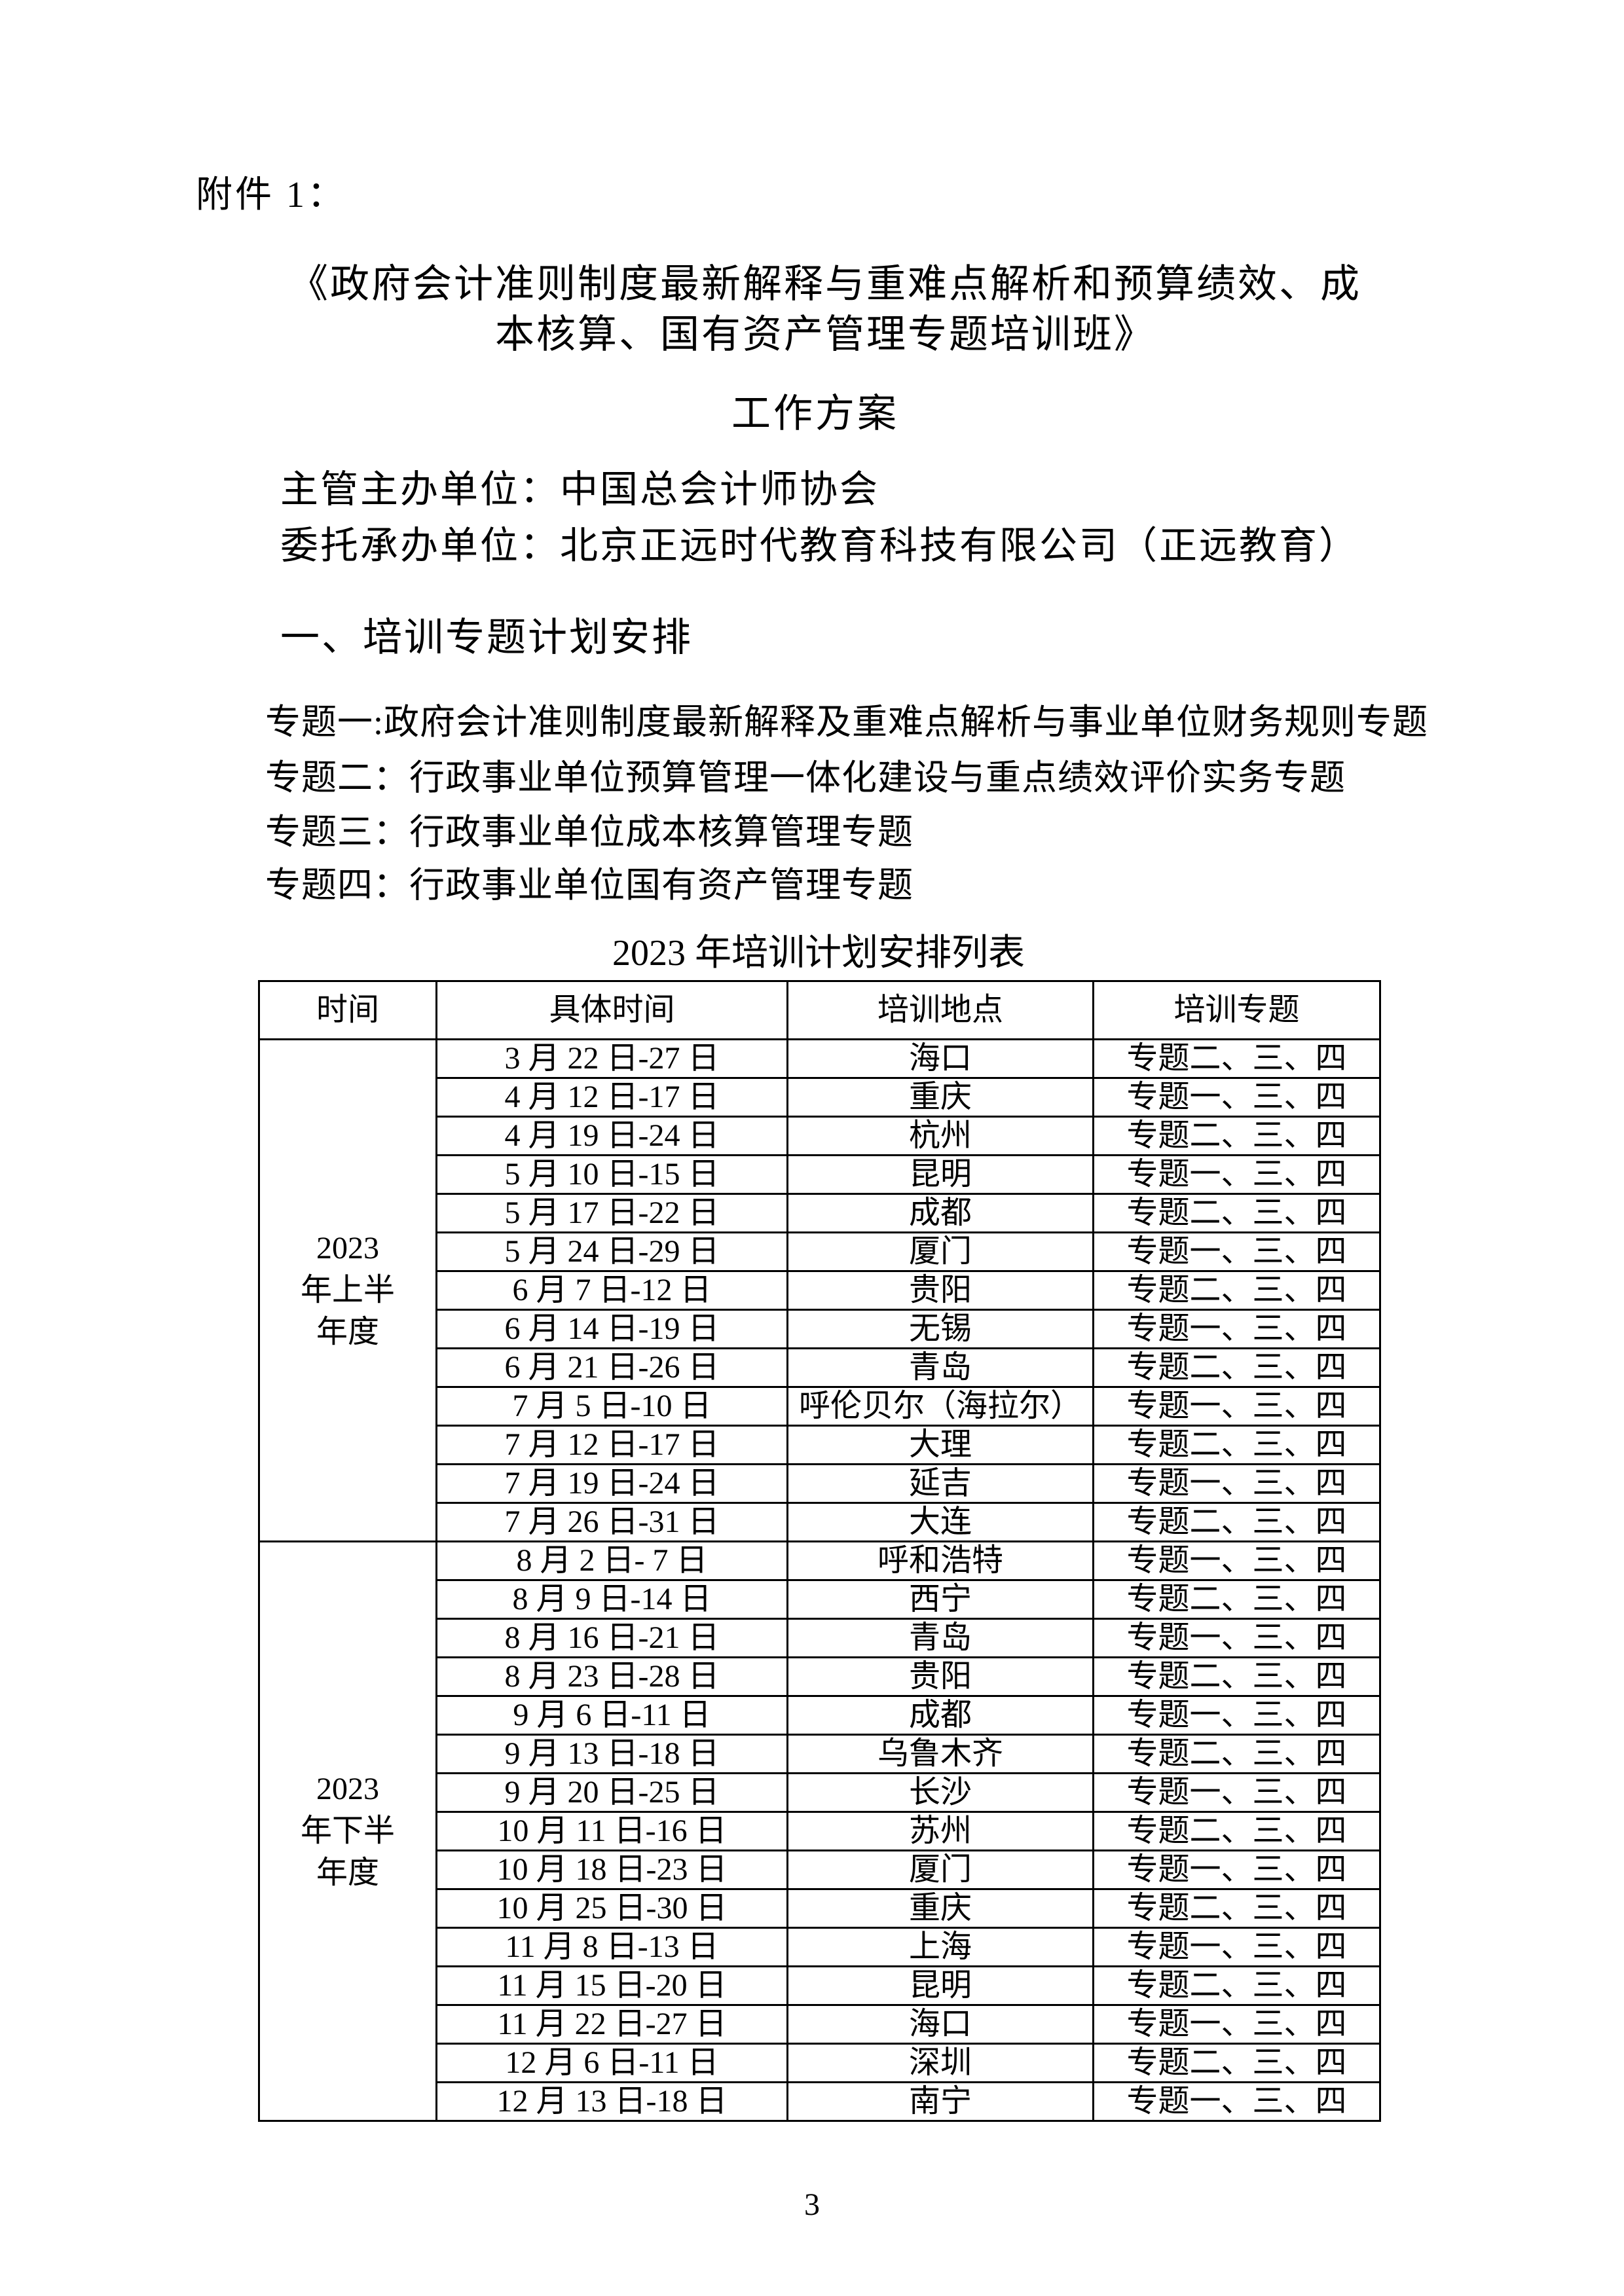 Image resolution: width=1624 pixels, height=2296 pixels. I want to click on dates-cell: 5 月 10 日-15 日, so click(611, 1174).